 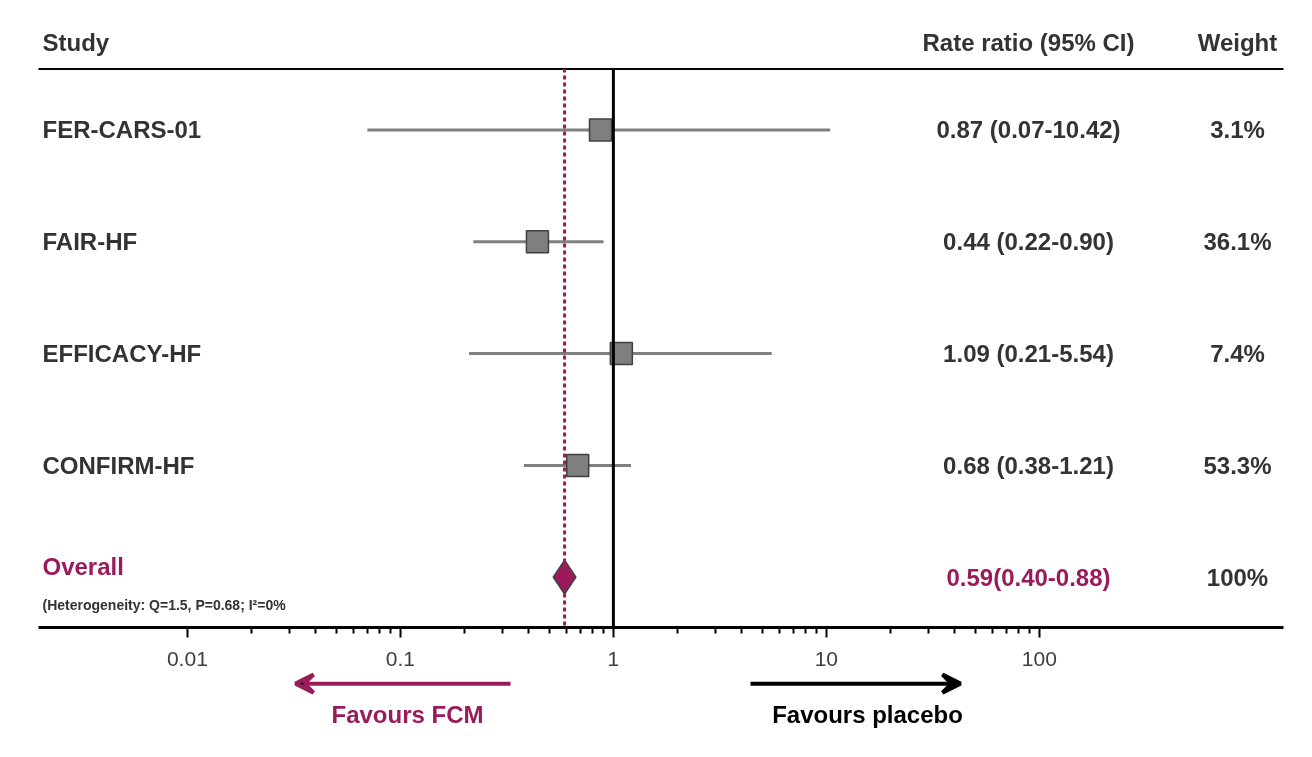 I want to click on annotation: 0.68 (0.38-1.21), so click(x=1028, y=465).